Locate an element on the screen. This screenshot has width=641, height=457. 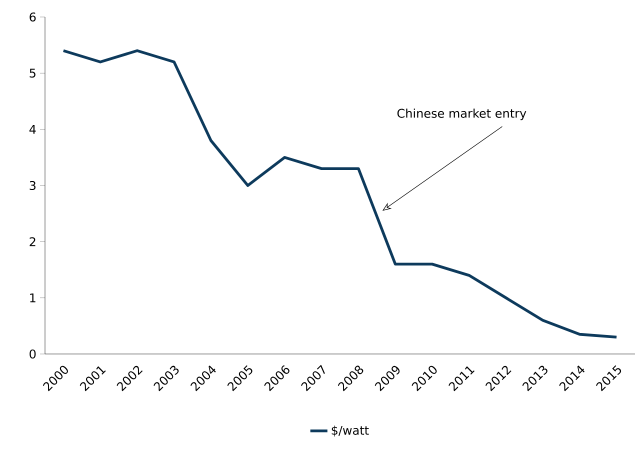
y-tick-label: 1 is located at coordinates (33, 297).